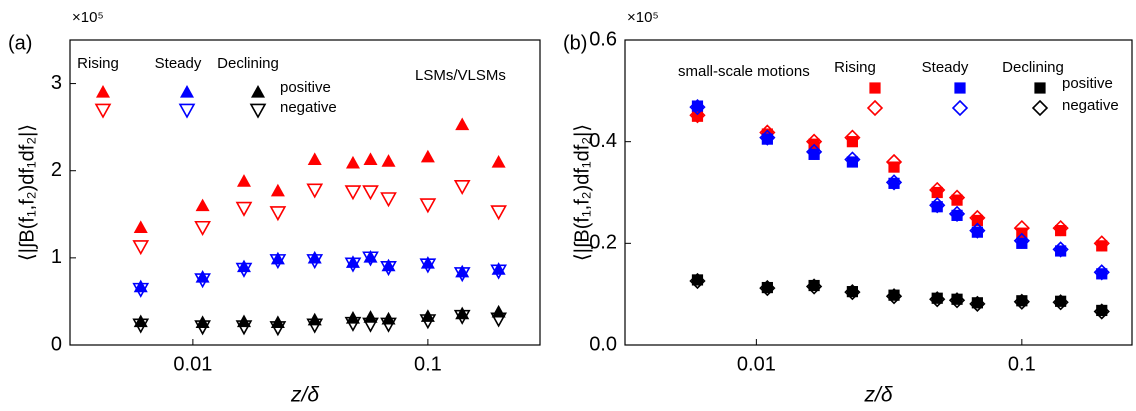 The image size is (1136, 411). What do you see at coordinates (20, 43) in the screenshot?
I see `panel-label: (a)` at bounding box center [20, 43].